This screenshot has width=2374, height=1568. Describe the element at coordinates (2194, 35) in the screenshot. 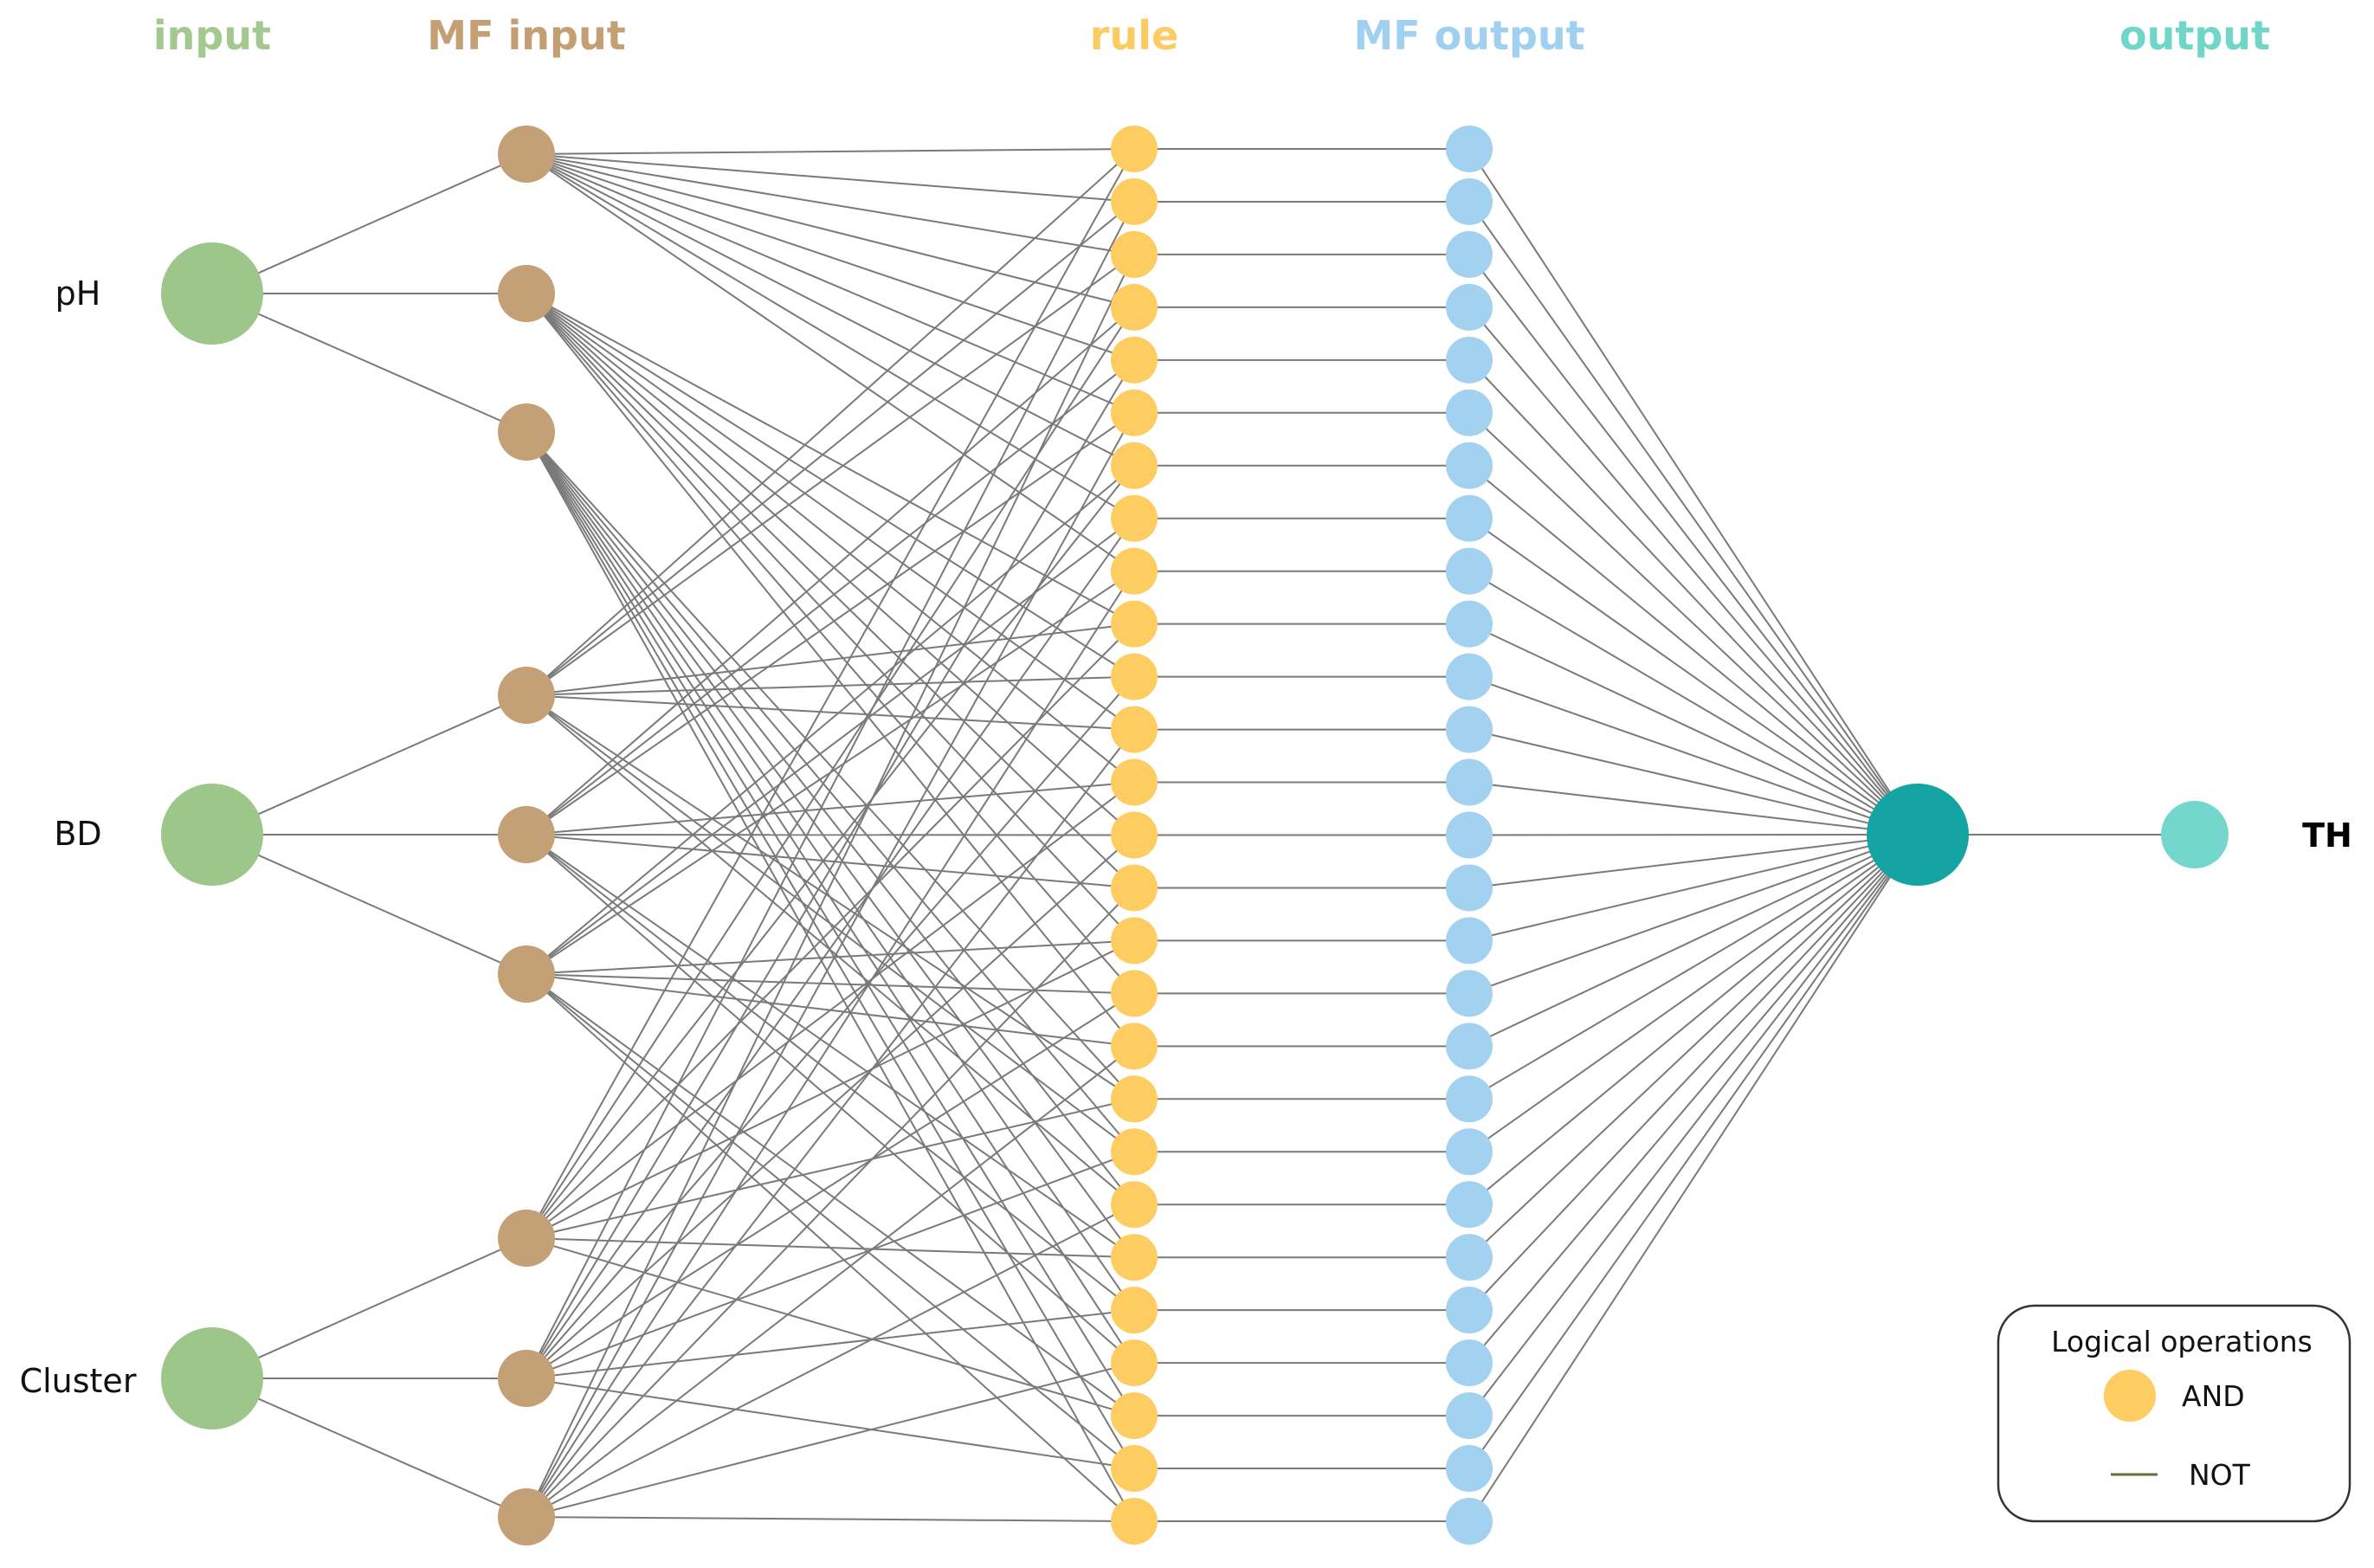

I see `header-output: output` at that location.